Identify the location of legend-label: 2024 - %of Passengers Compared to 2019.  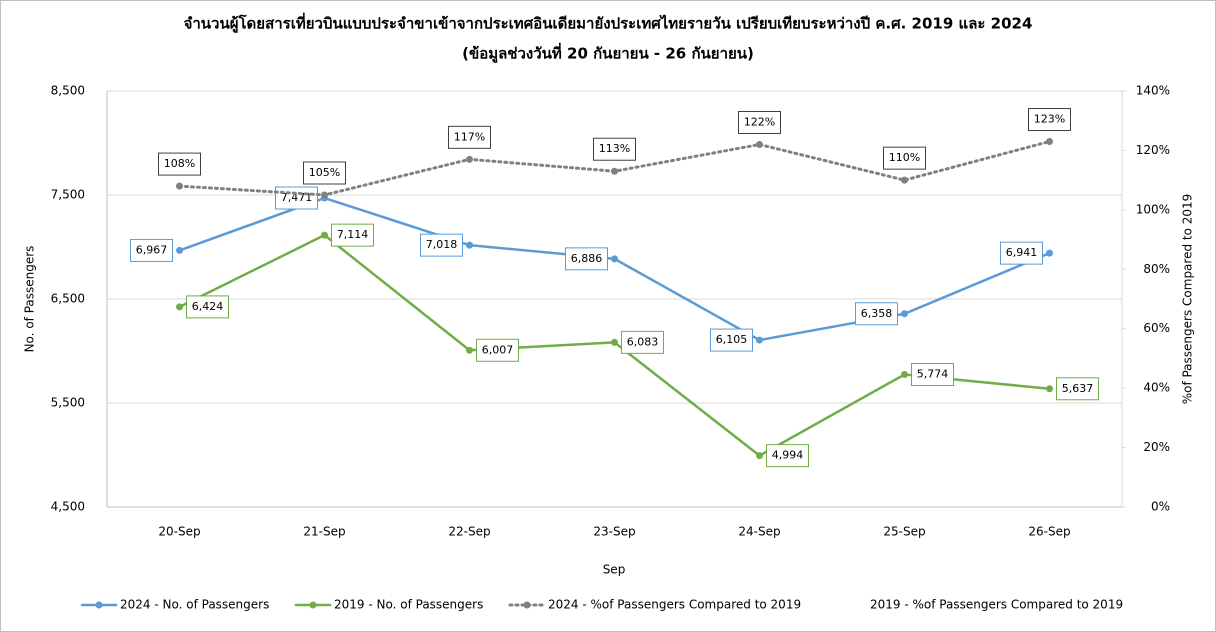
(674, 605).